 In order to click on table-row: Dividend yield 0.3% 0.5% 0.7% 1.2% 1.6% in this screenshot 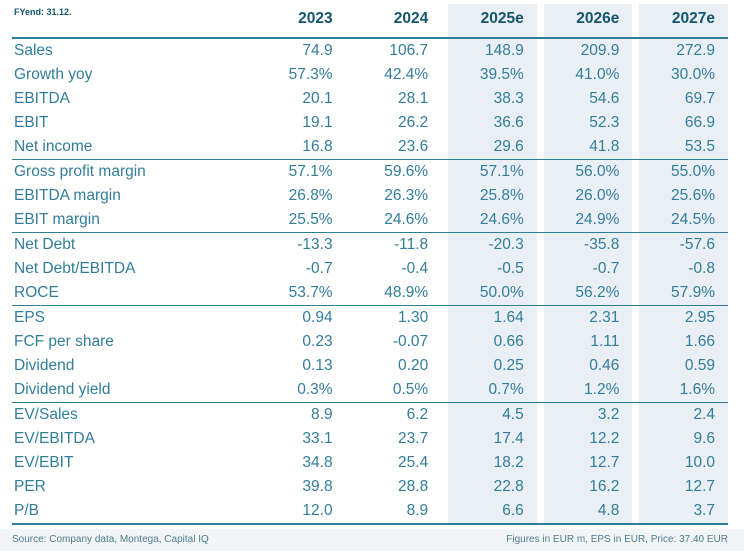, I will do `click(370, 390)`.